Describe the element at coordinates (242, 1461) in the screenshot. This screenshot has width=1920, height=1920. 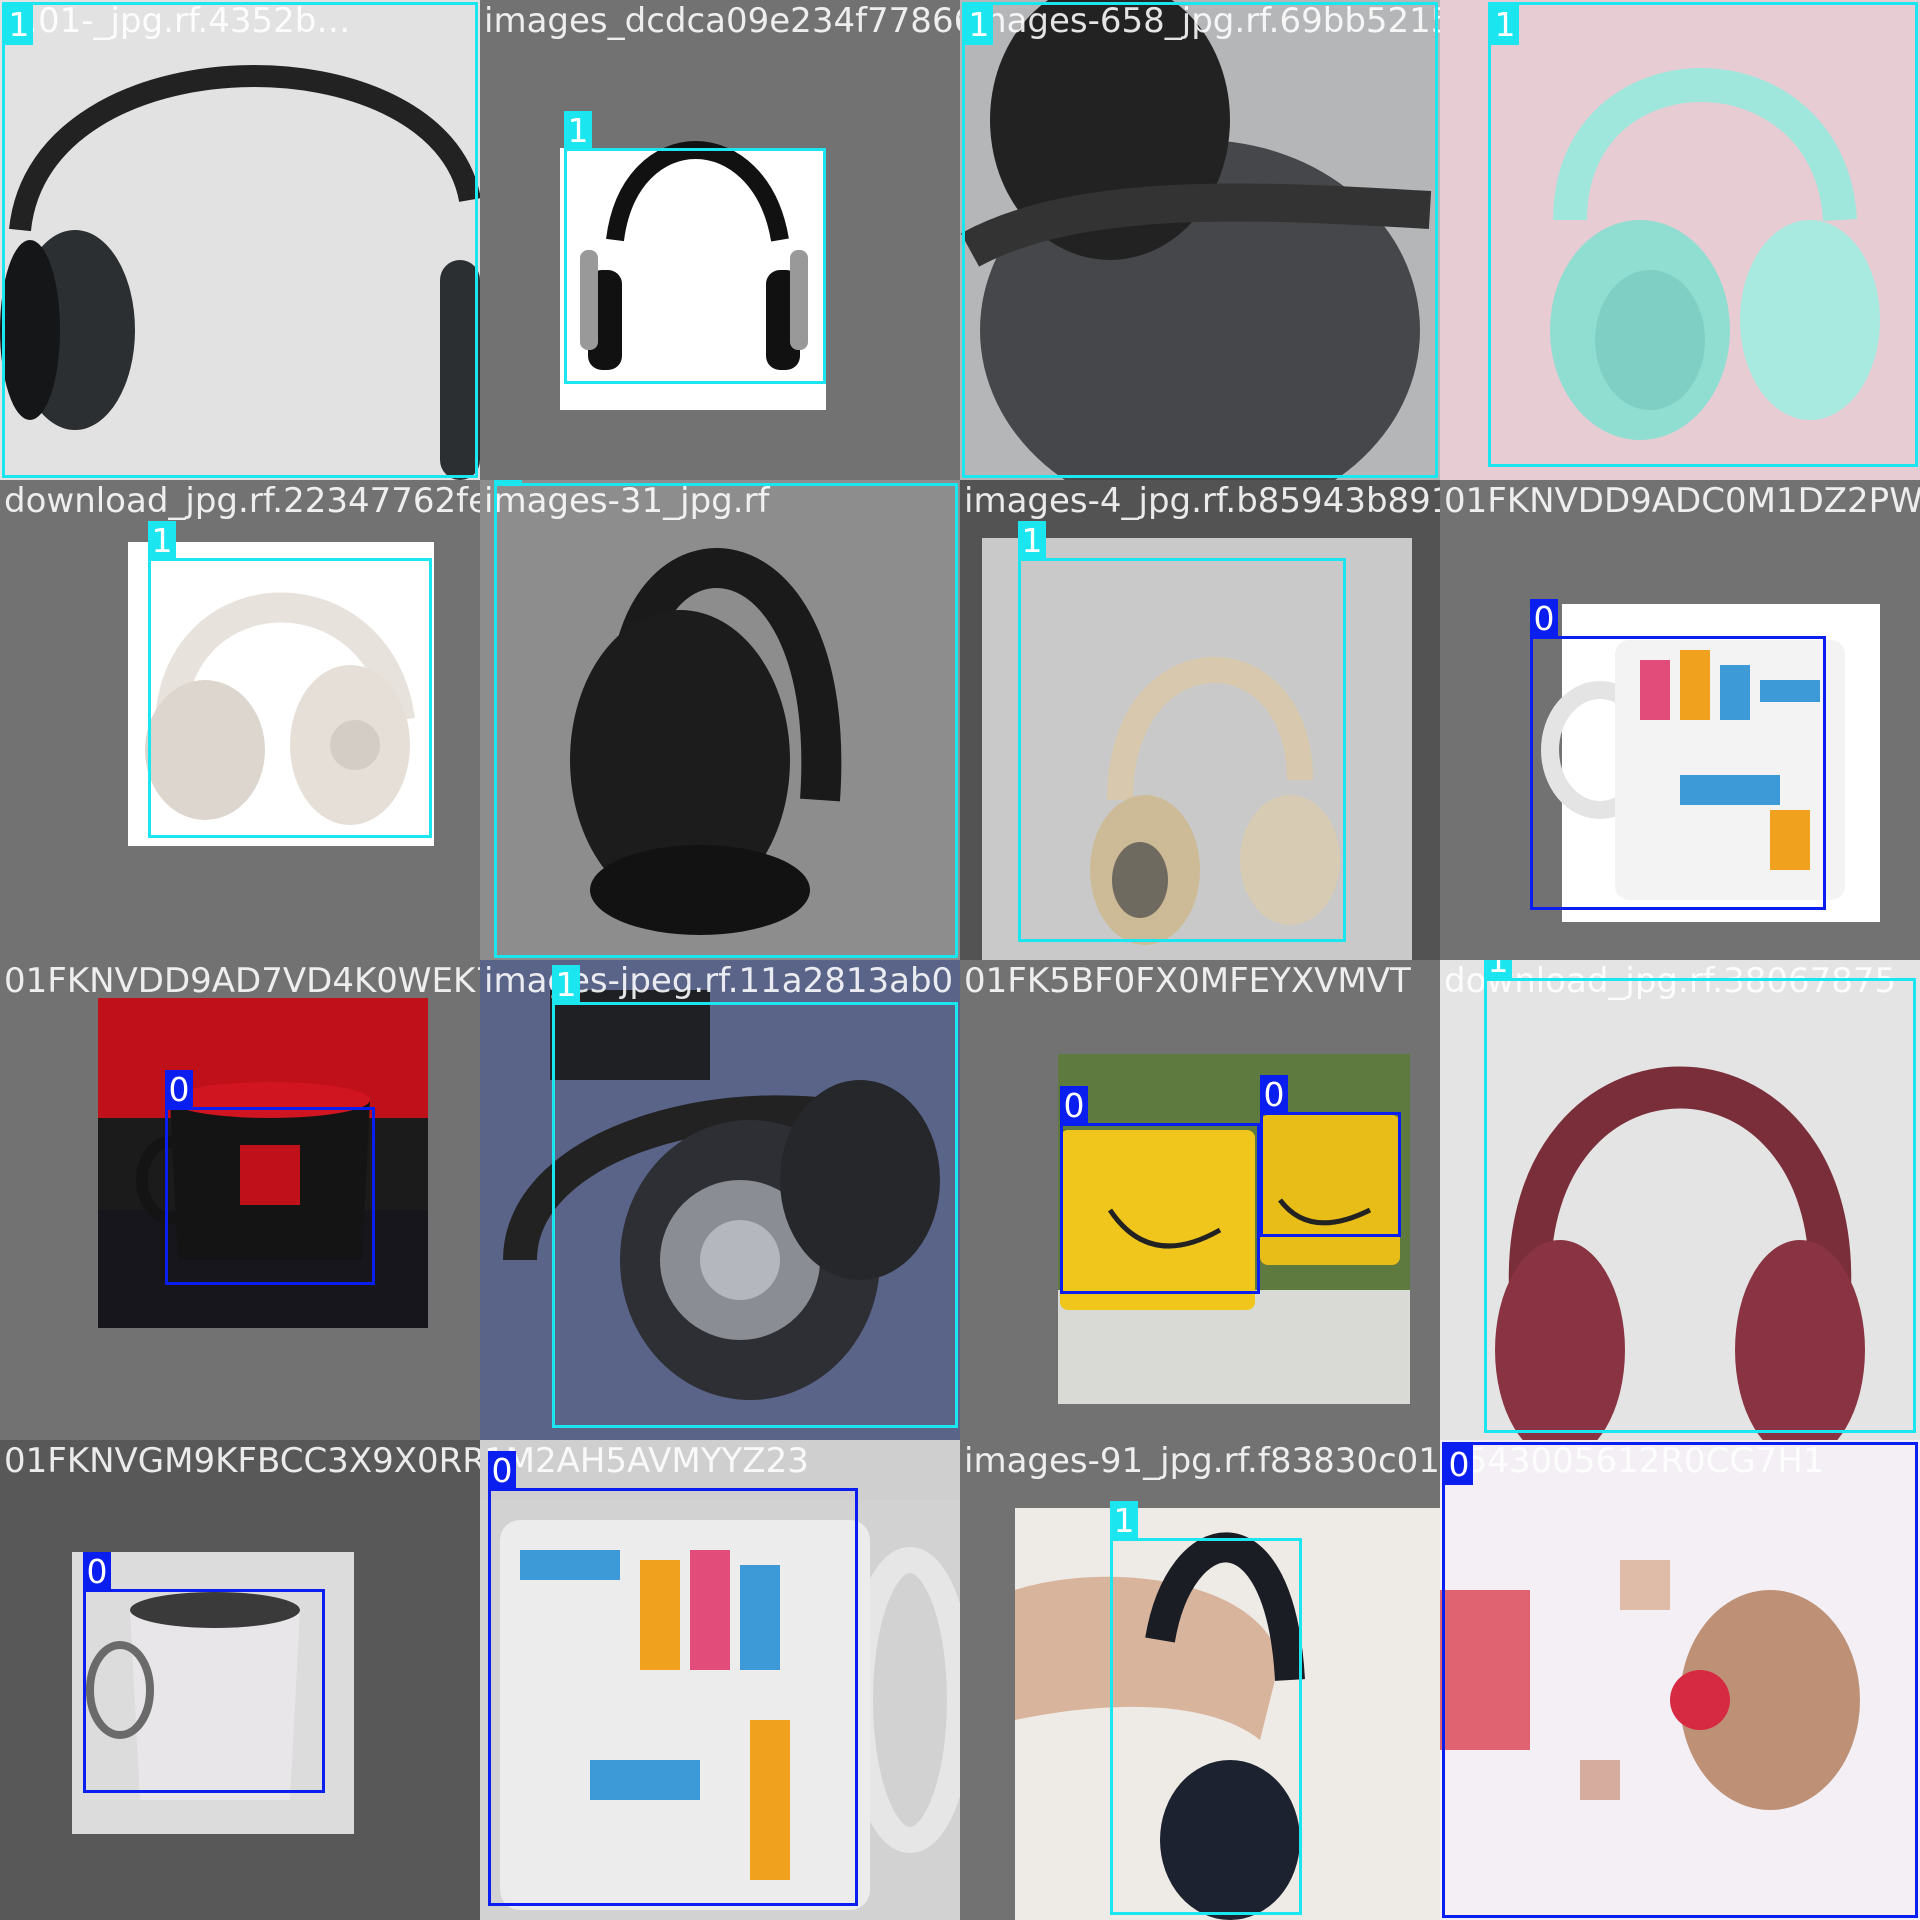
I see `filename-label: 01FKNVGM9KFBCC3X9X0RRKKHVQTY0` at that location.